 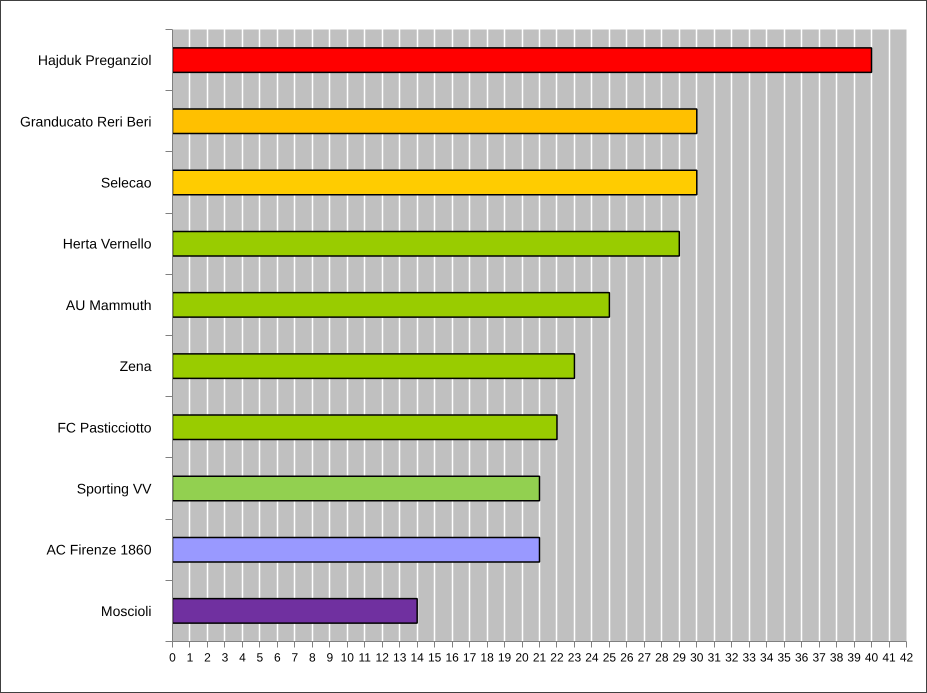 What do you see at coordinates (889, 657) in the screenshot?
I see `x-tick-label: 41` at bounding box center [889, 657].